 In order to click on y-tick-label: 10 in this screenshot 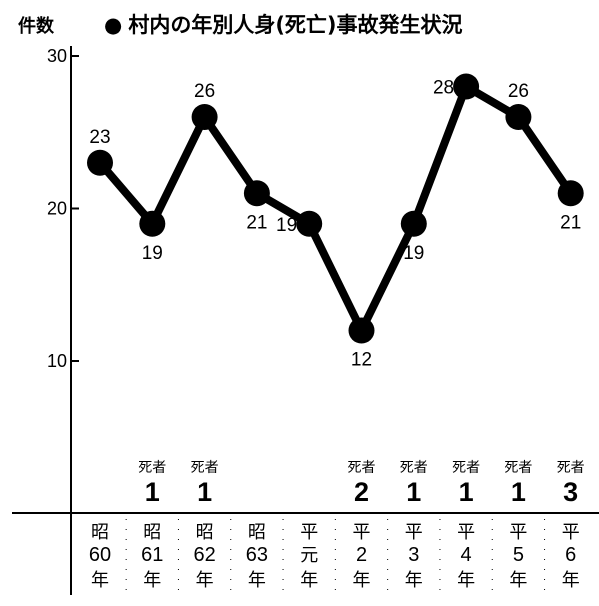, I will do `click(57, 361)`.